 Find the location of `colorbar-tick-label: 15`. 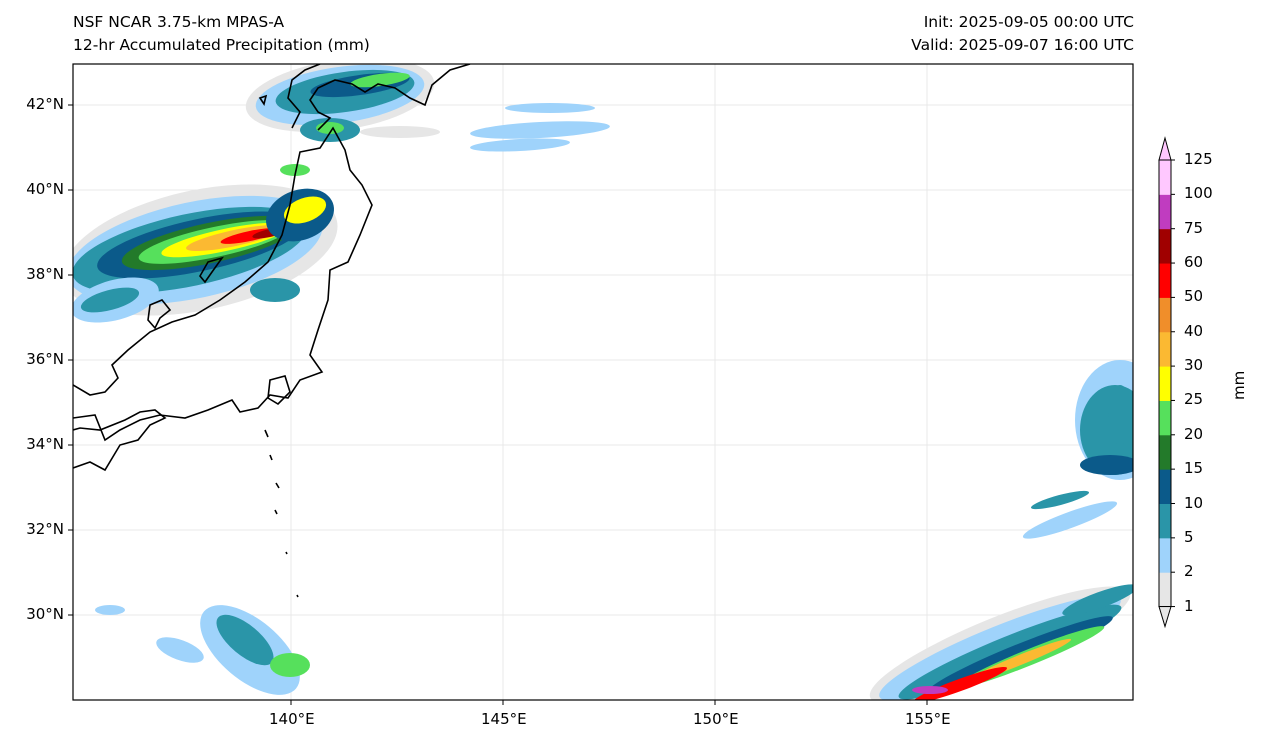

colorbar-tick-label: 15 is located at coordinates (1194, 468).